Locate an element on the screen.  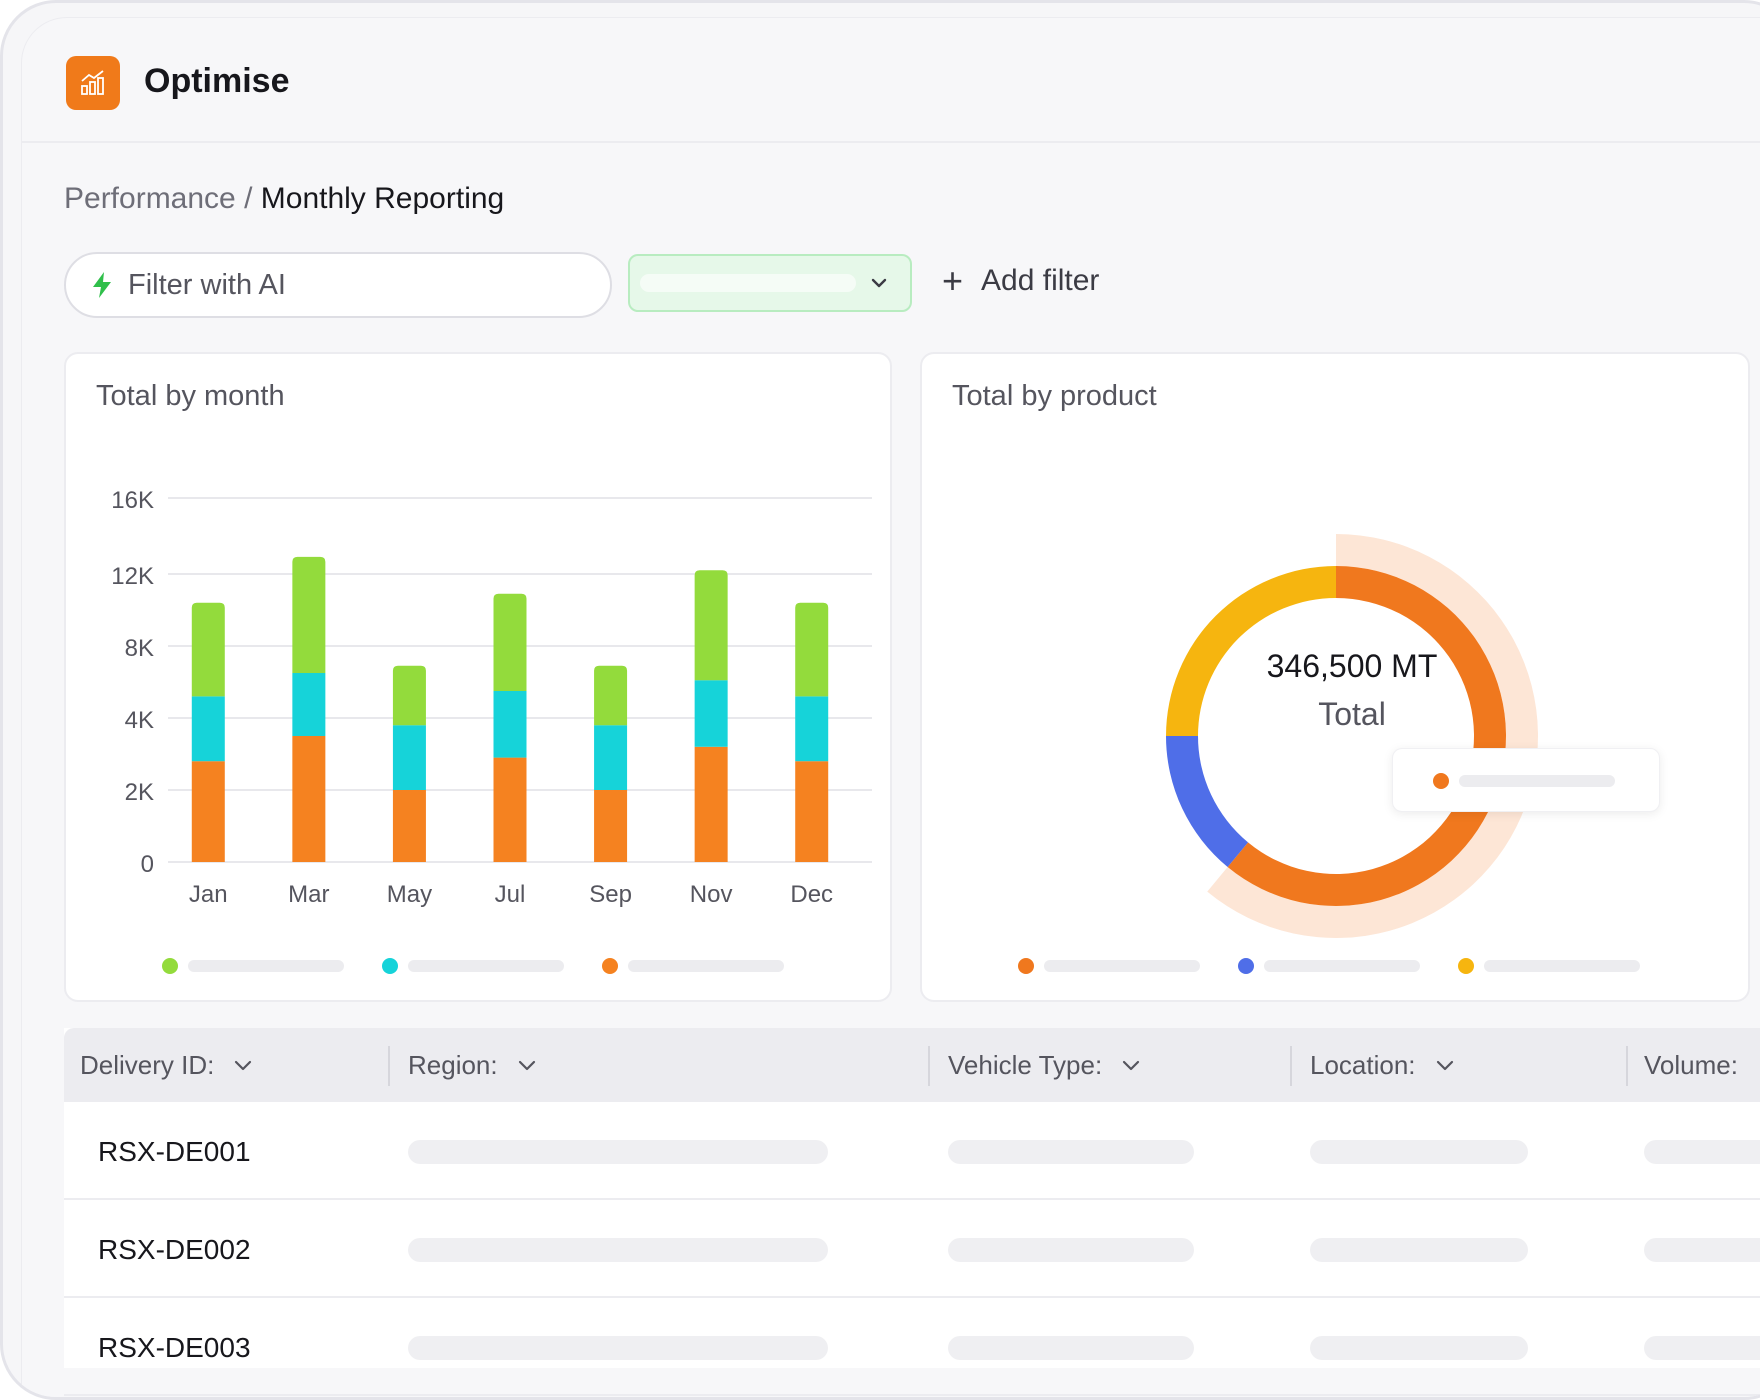
breadcrumb-current: Monthly Reporting is located at coordinates (382, 198).